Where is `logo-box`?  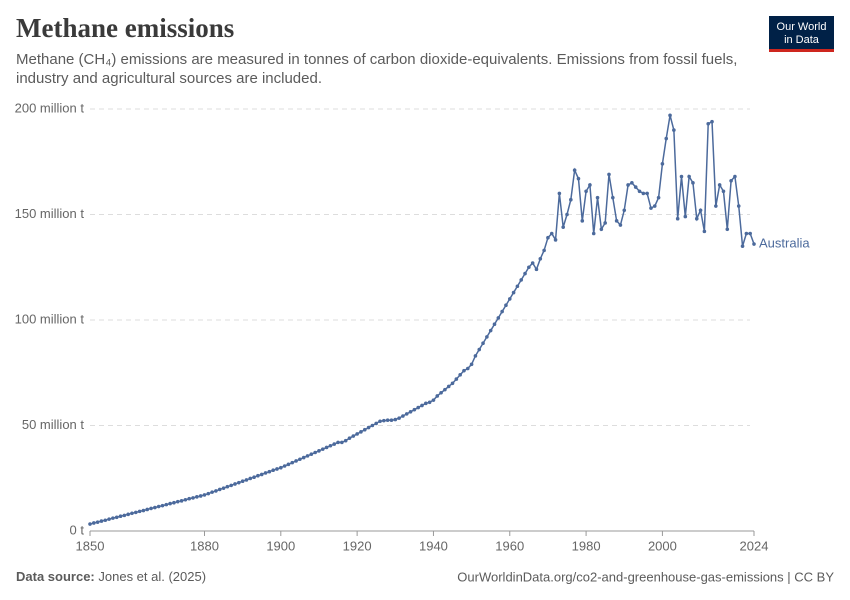
logo-box is located at coordinates (801, 34).